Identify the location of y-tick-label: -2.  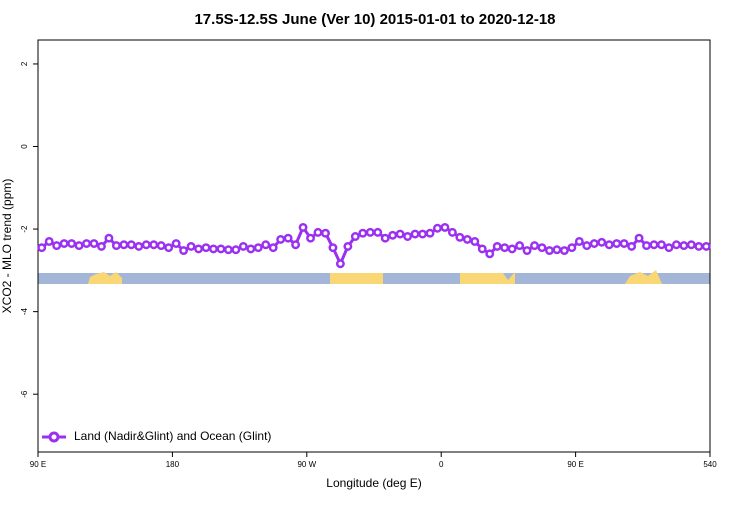
(24, 229).